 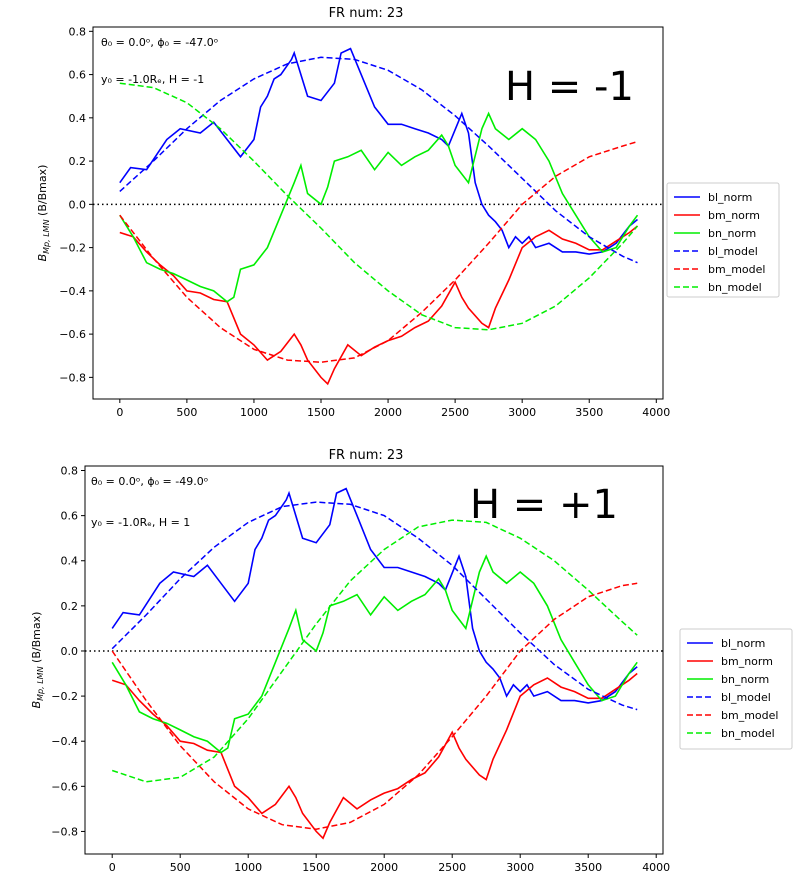 I want to click on bottom-legend-label: bl_norm, so click(x=743, y=643).